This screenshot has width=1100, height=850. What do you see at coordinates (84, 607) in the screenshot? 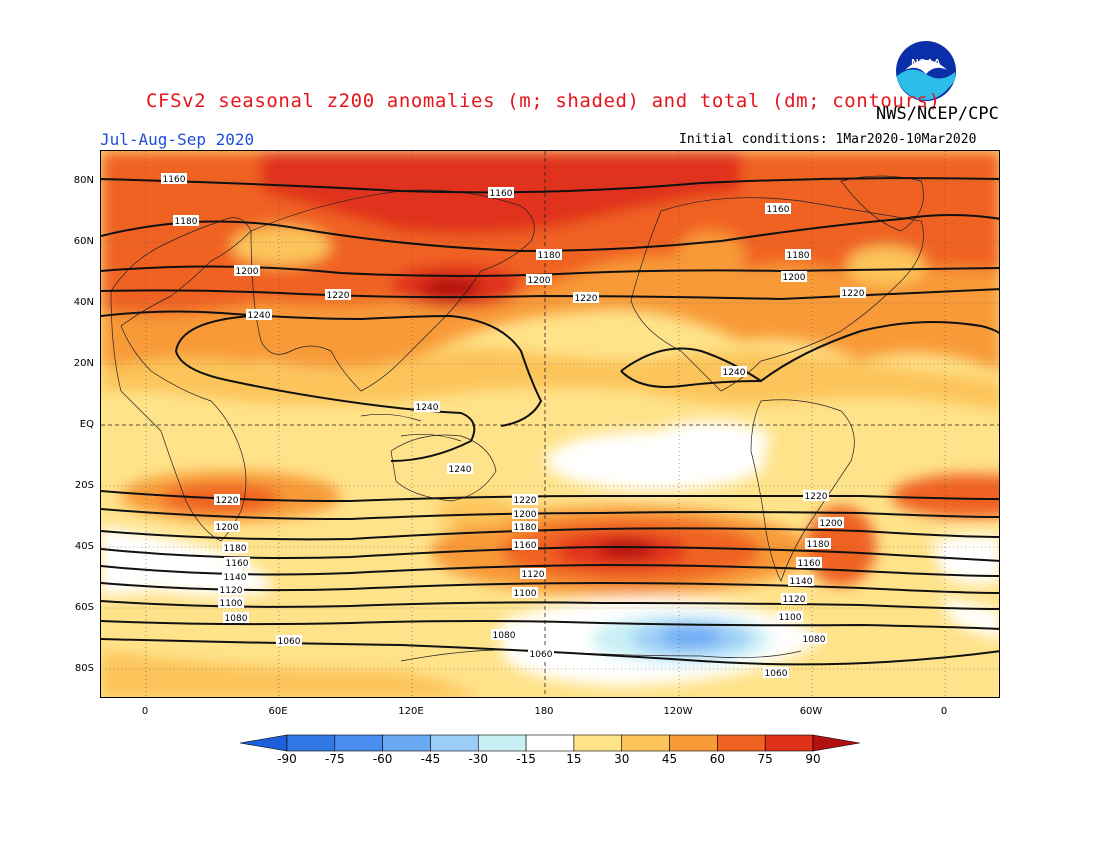
I see `lat-label: 60S` at bounding box center [84, 607].